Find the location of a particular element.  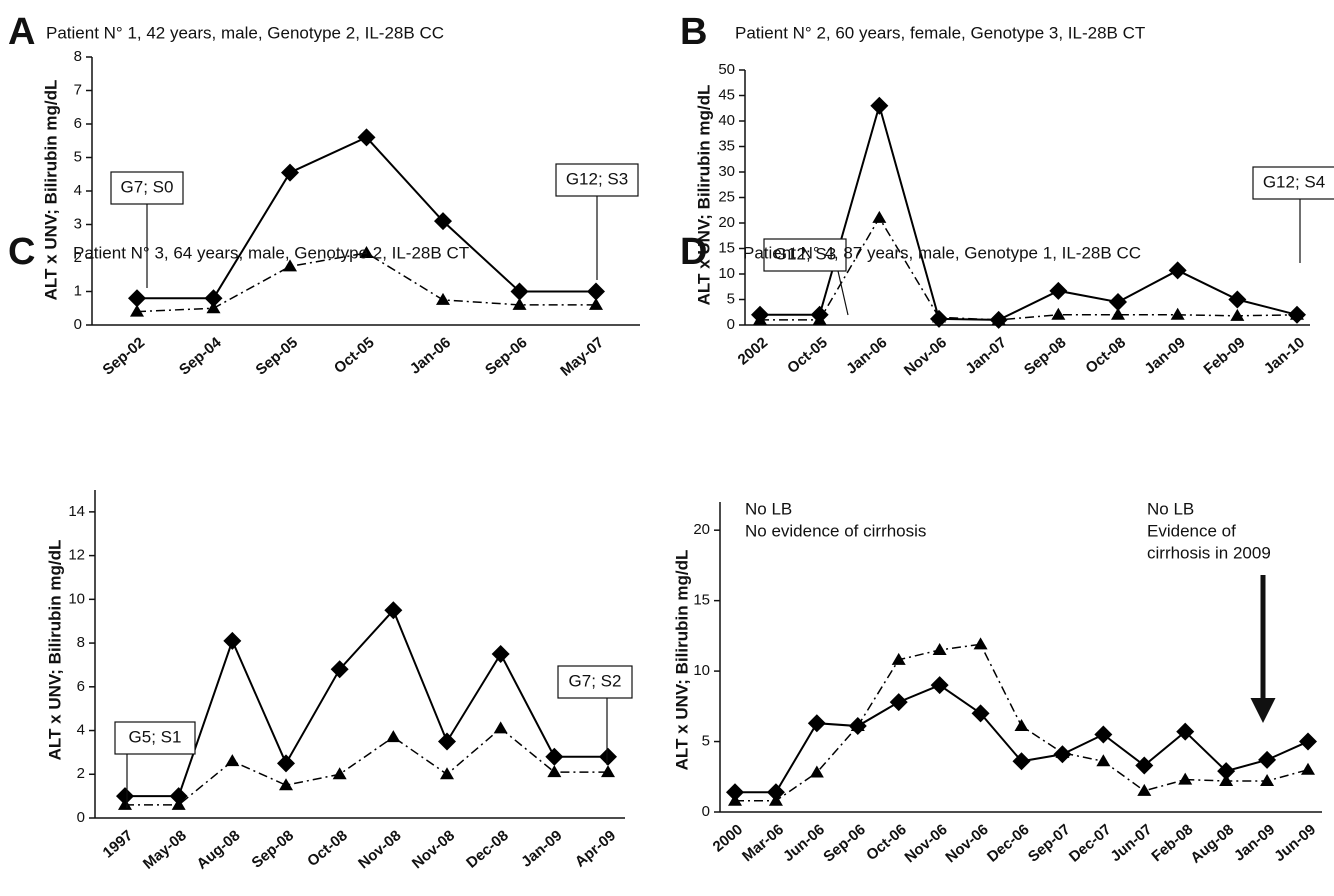

annotation-text: cirrhosis in 2009 is located at coordinates (1209, 552).